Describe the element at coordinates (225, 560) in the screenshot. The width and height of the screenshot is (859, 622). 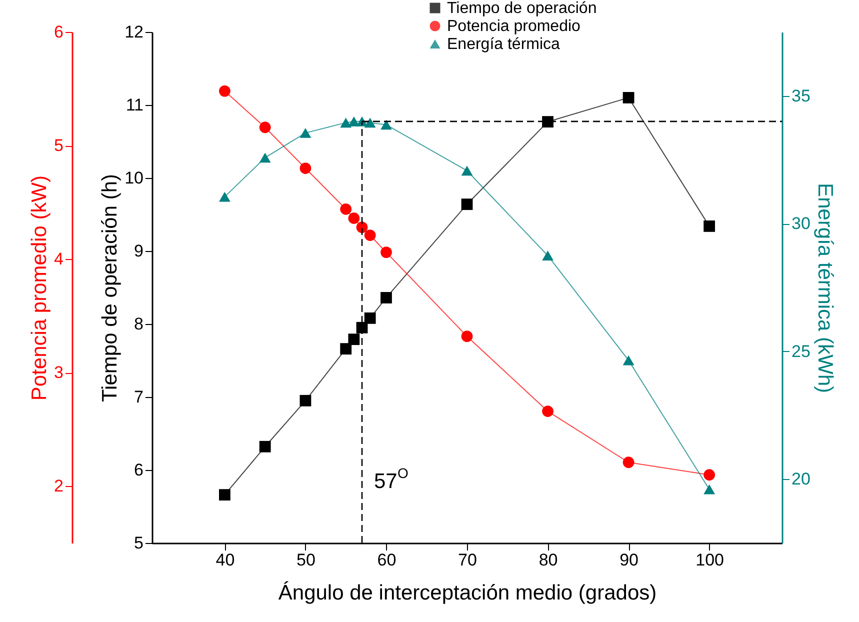
I see `x-tick-label: 40` at that location.